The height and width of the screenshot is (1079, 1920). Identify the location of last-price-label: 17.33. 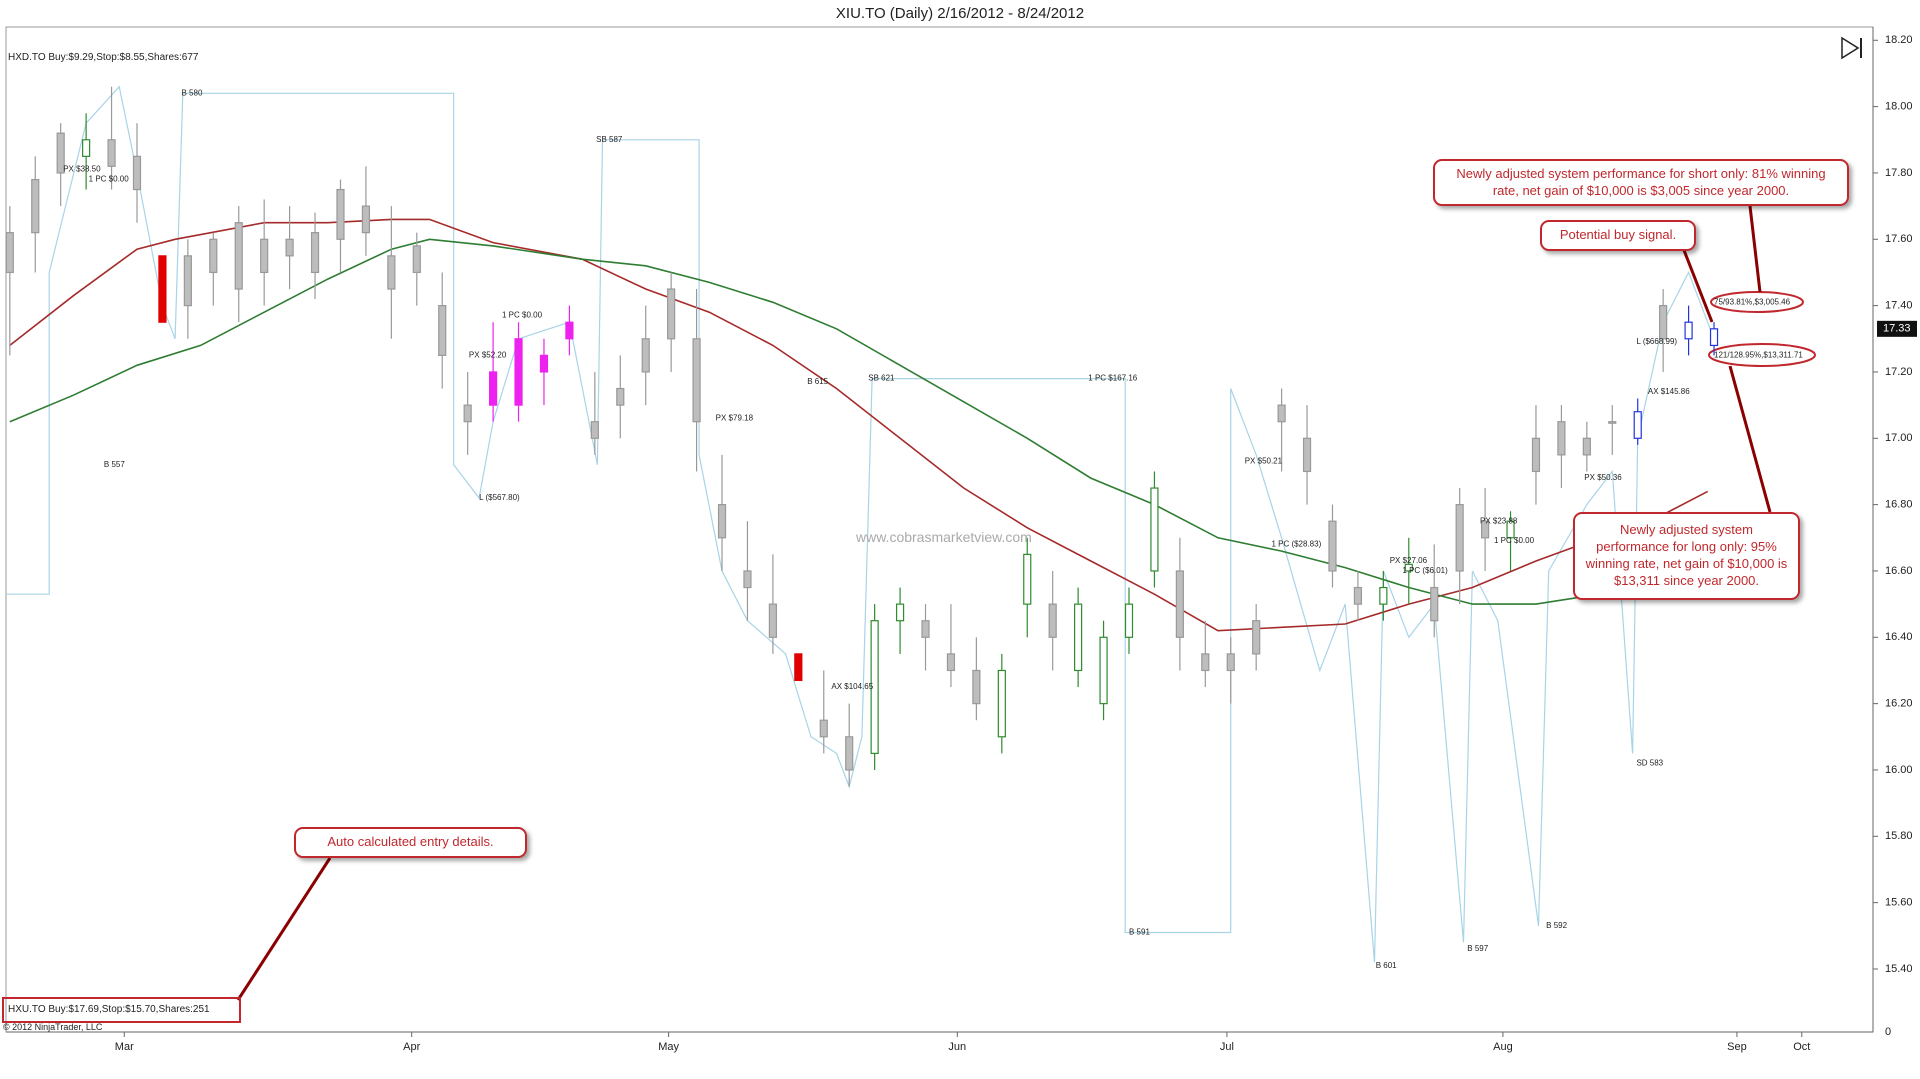
(1897, 329).